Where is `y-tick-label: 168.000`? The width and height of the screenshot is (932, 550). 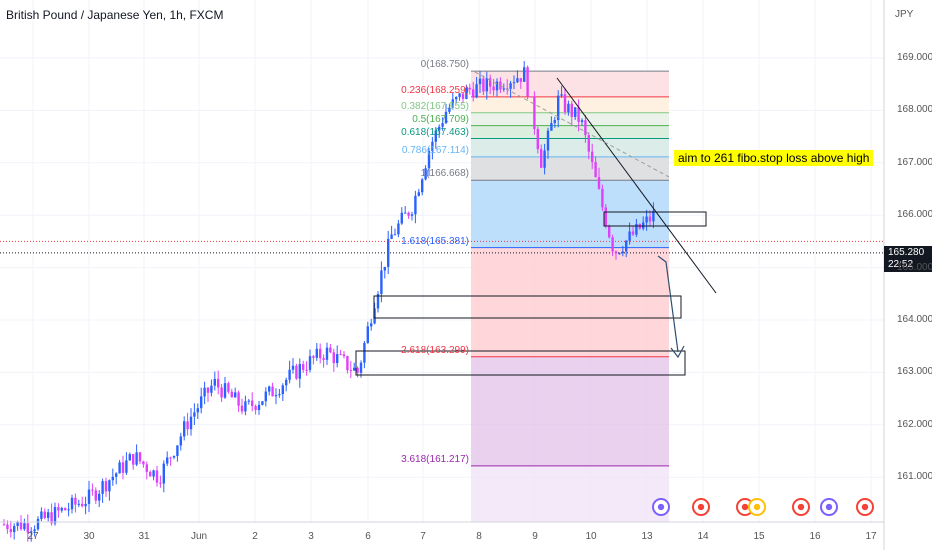
y-tick-label: 168.000 is located at coordinates (914, 110).